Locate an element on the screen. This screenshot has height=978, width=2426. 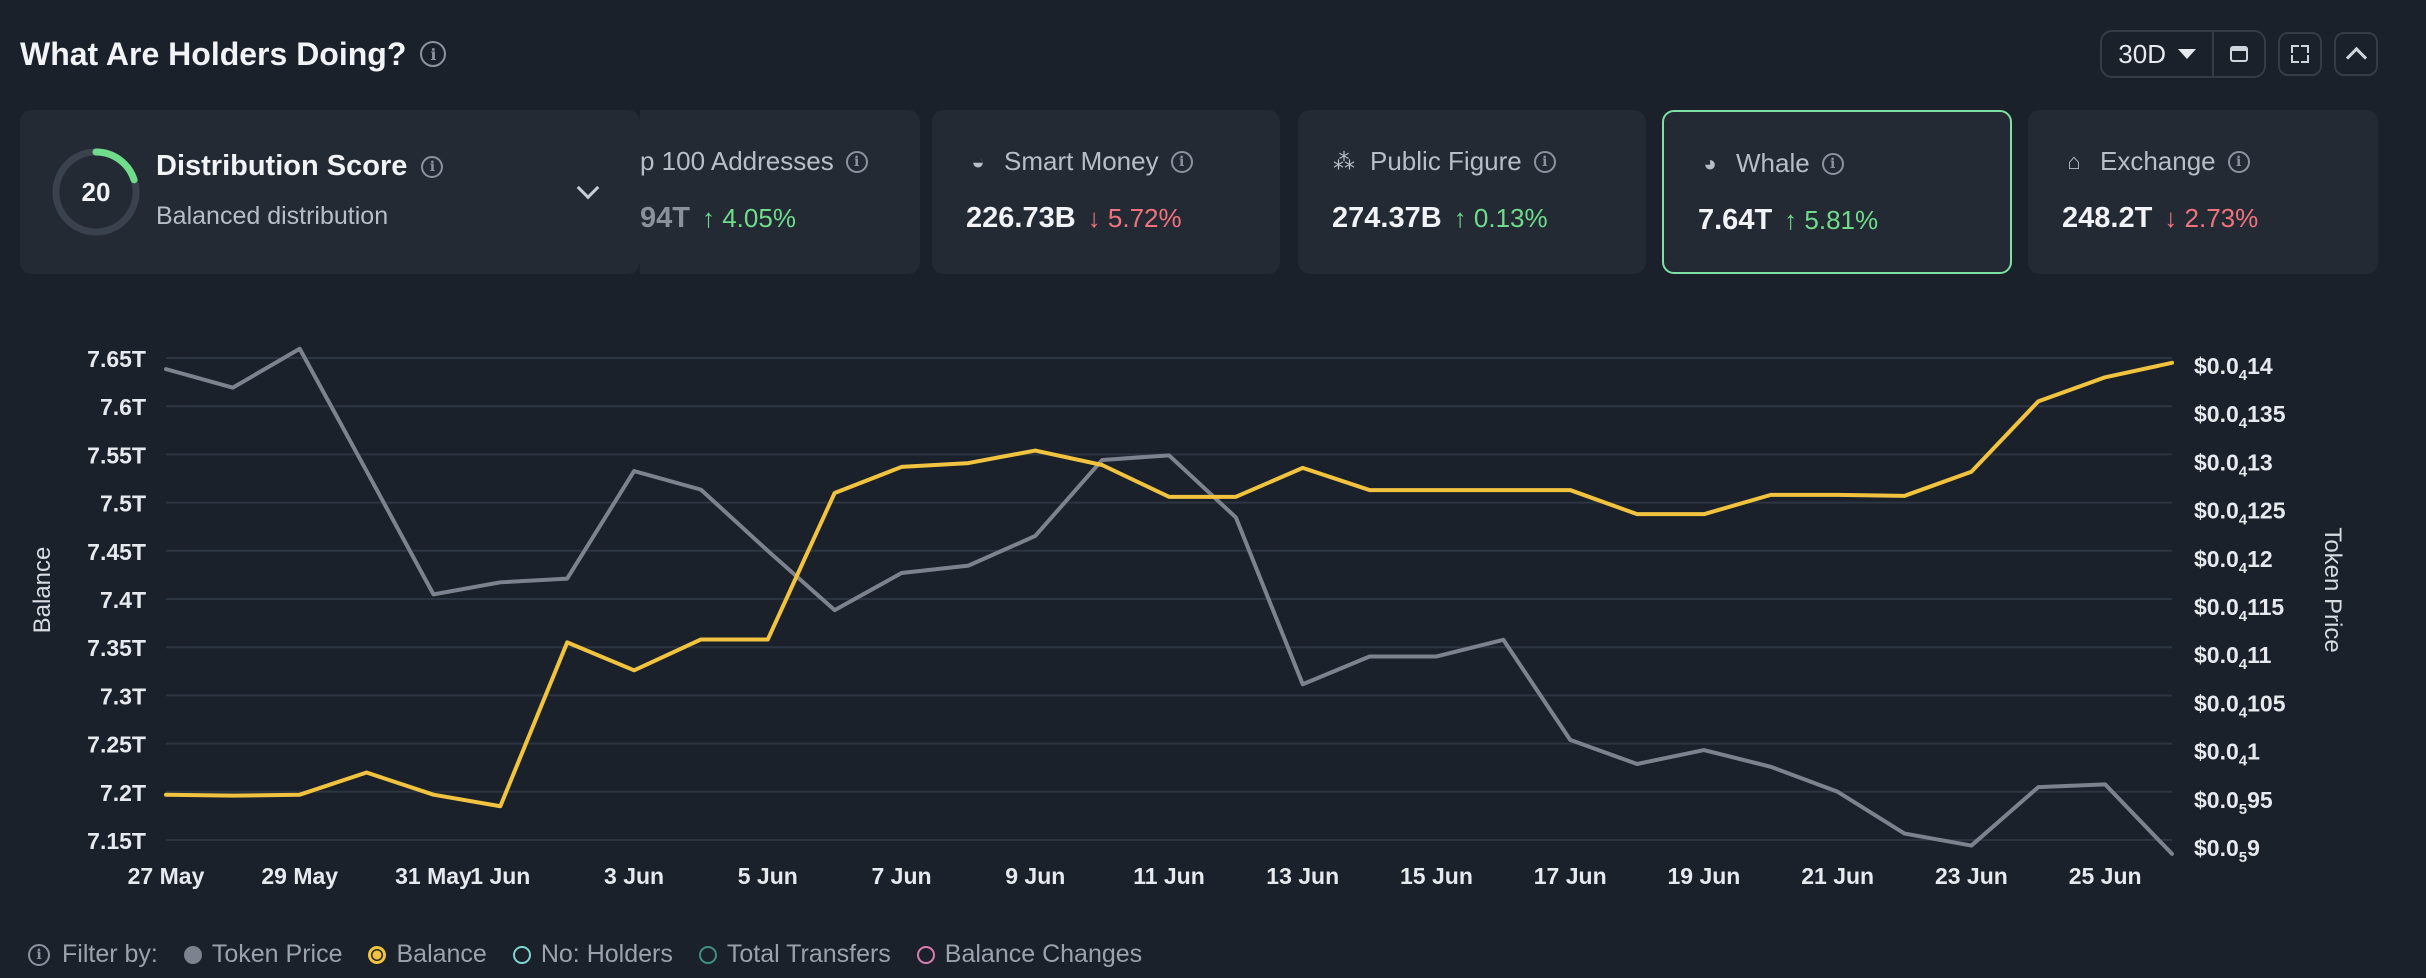
y-tick-label: 7.4T is located at coordinates (123, 600).